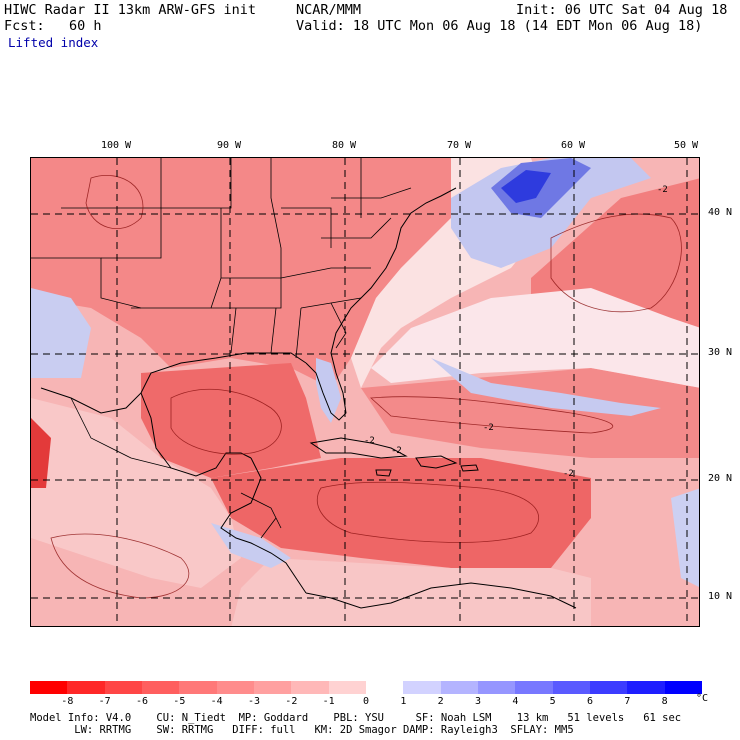  I want to click on cb-tick: 5, so click(552, 701).